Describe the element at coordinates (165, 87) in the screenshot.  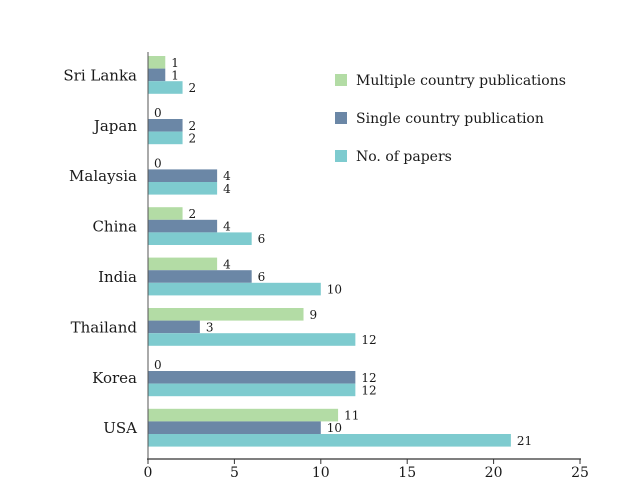
I see `bar-sri-lanka-no-of-papers` at that location.